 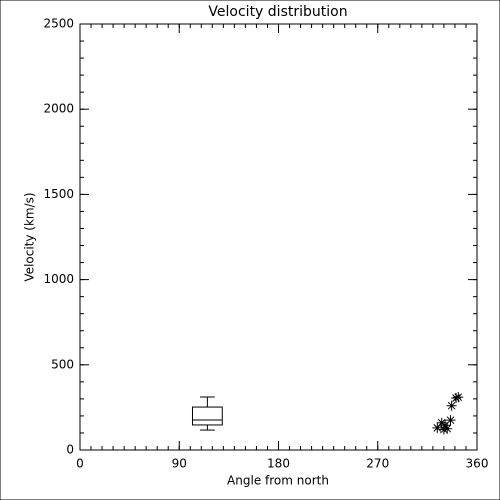 I want to click on x-tick-label: 180, so click(x=278, y=464).